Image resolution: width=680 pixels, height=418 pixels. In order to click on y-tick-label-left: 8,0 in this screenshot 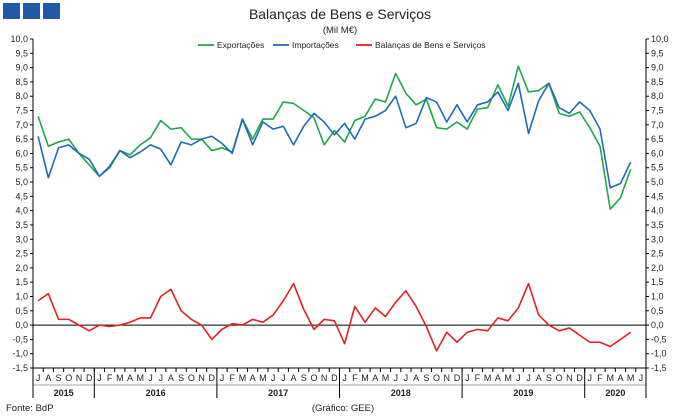, I will do `click(21, 96)`.